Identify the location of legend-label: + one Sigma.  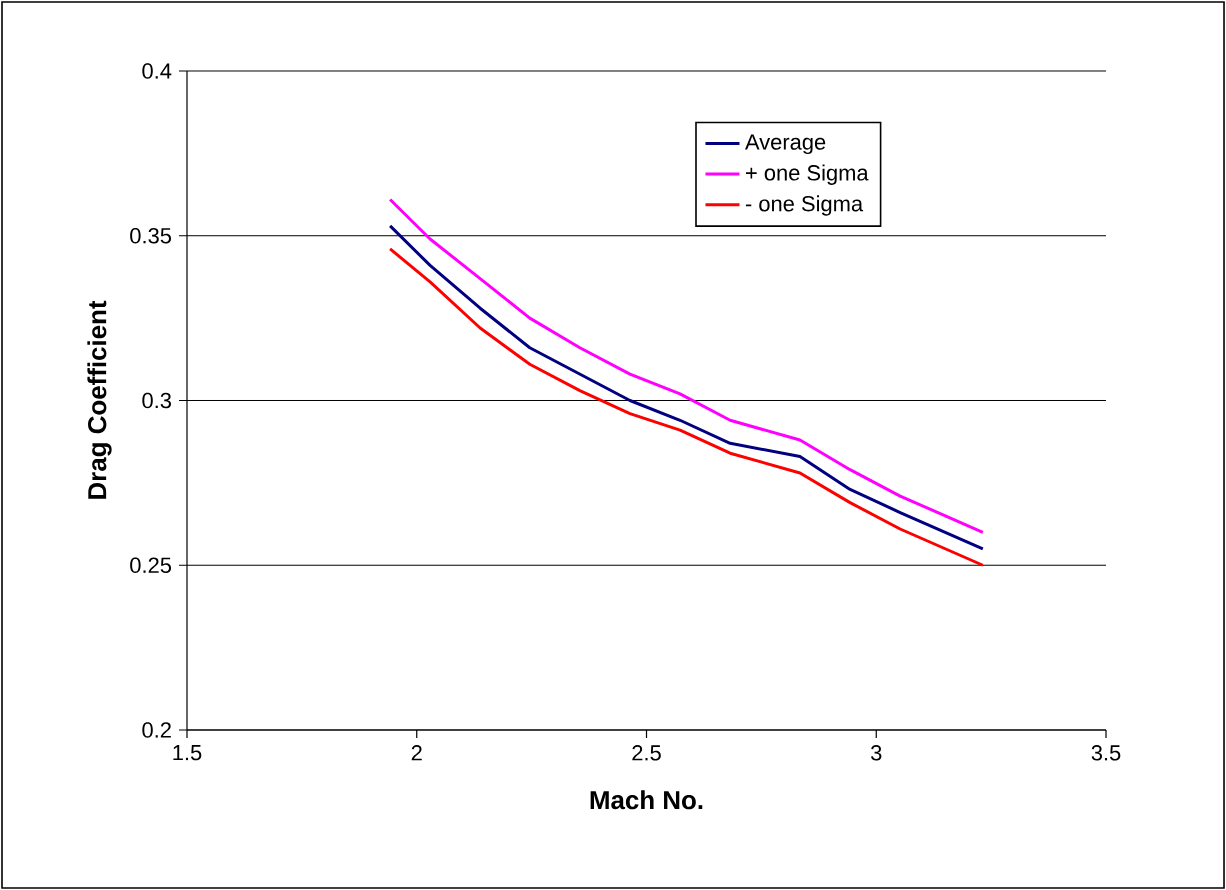
(807, 174).